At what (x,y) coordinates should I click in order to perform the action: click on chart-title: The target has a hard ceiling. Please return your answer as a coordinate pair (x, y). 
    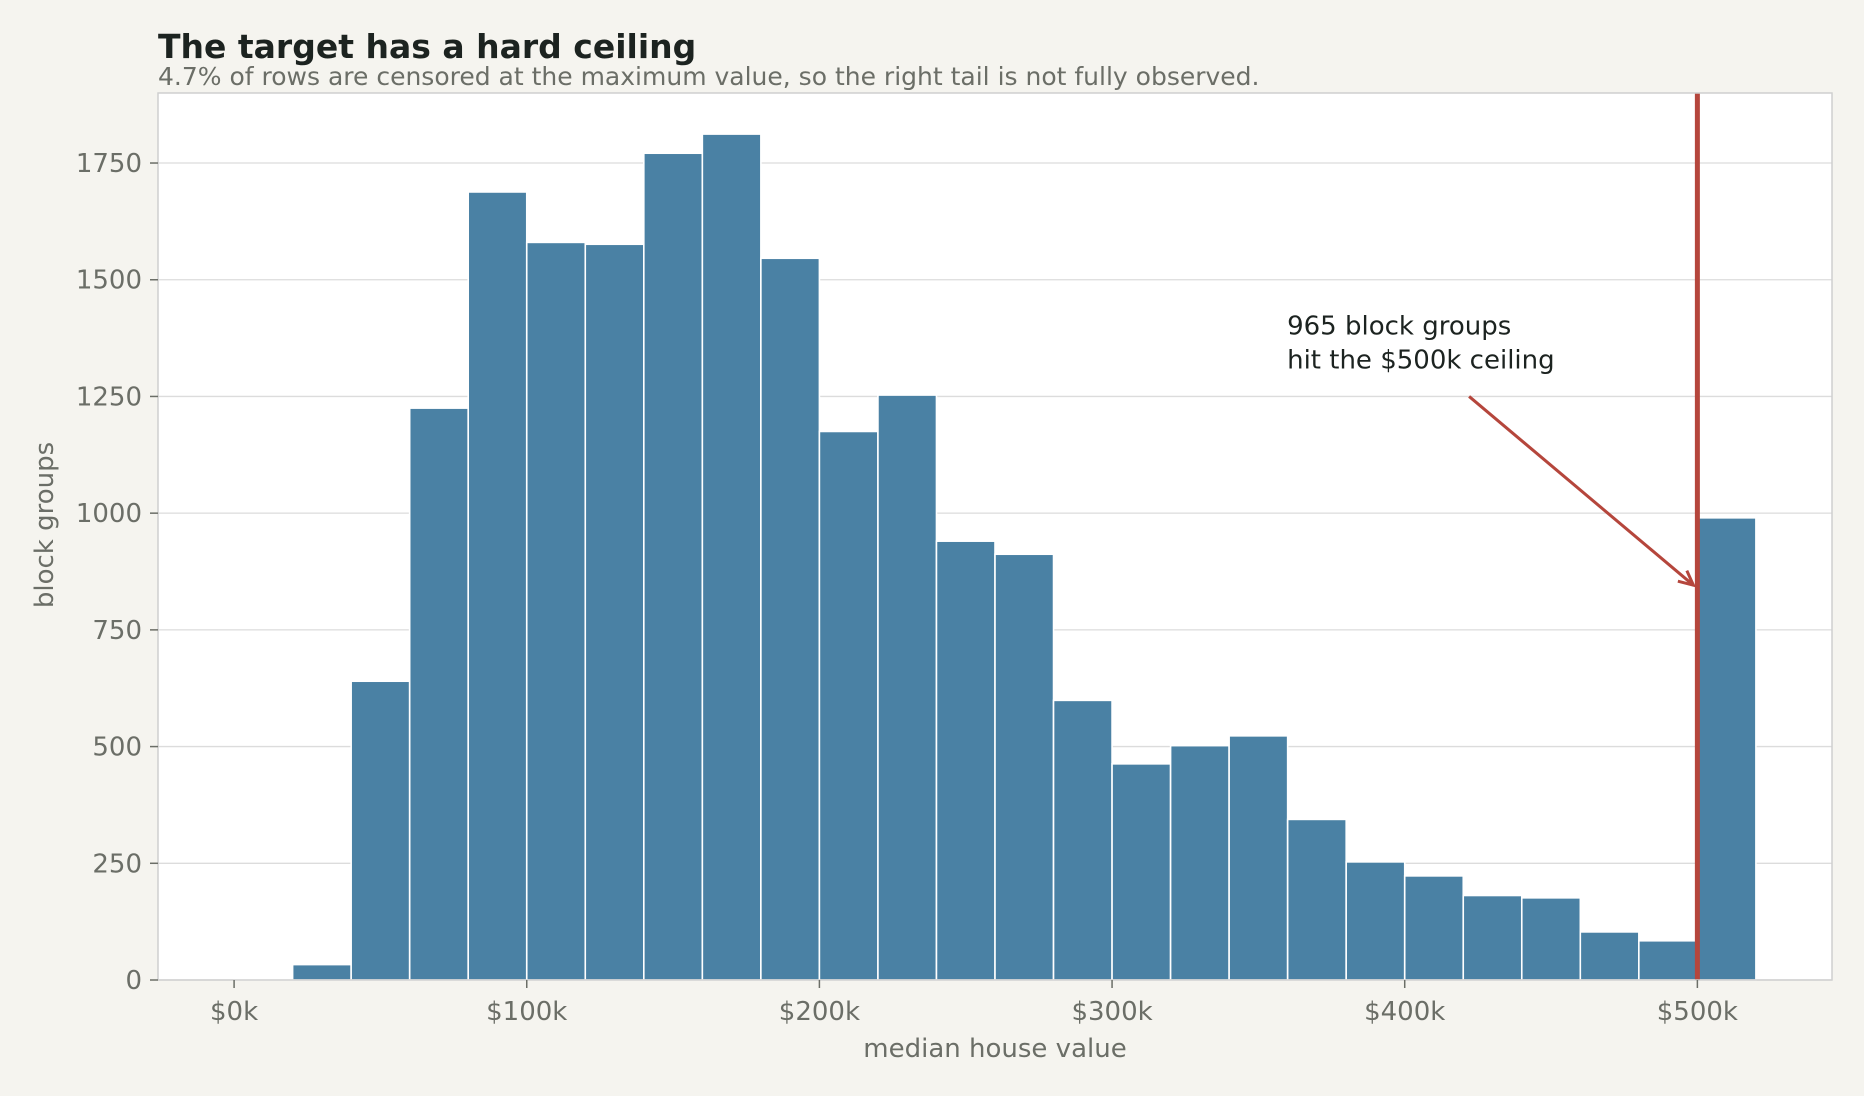
    Looking at the image, I should click on (427, 46).